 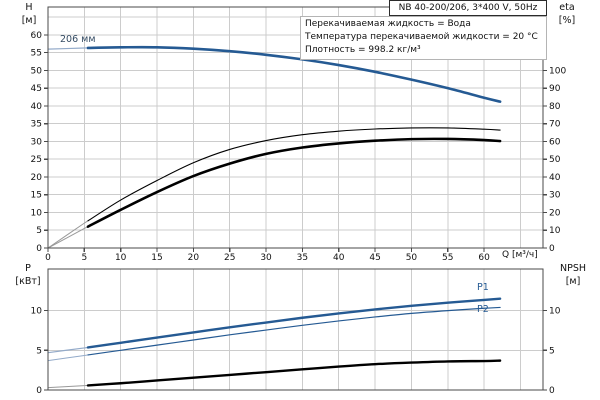 I want to click on p-axis-name: P, so click(x=28, y=268).